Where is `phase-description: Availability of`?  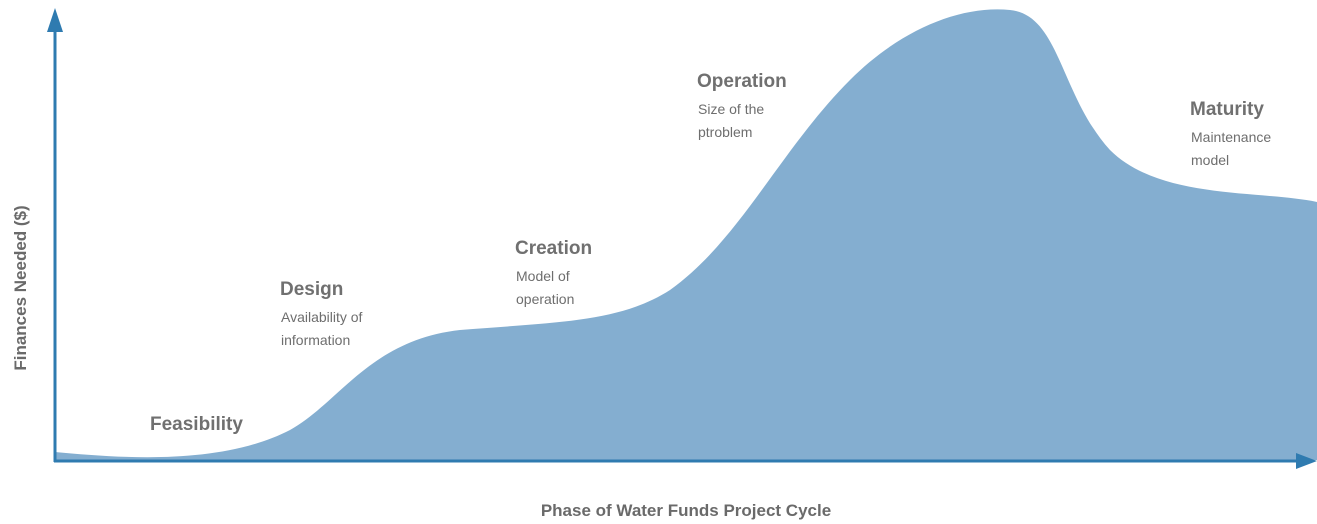 phase-description: Availability of is located at coordinates (322, 317).